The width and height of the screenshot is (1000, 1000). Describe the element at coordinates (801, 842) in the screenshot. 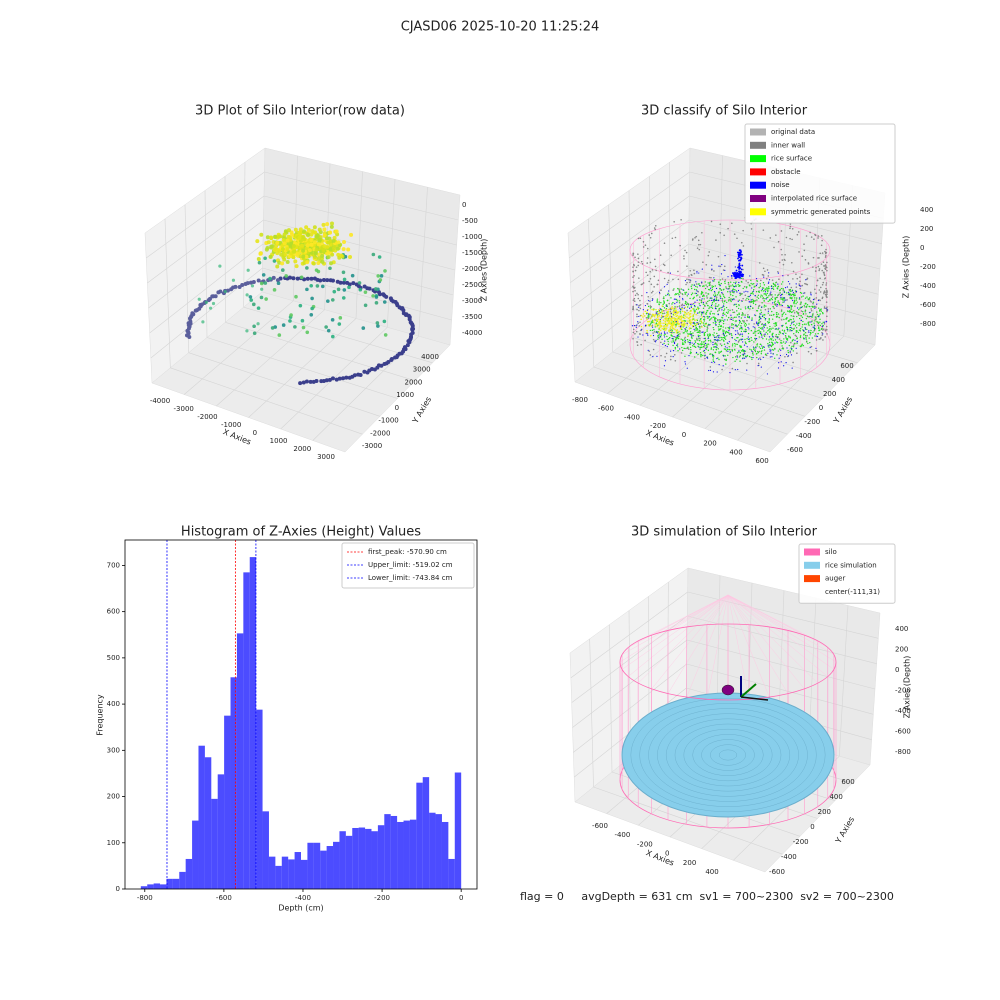

I see `y-tick-label: -200` at that location.